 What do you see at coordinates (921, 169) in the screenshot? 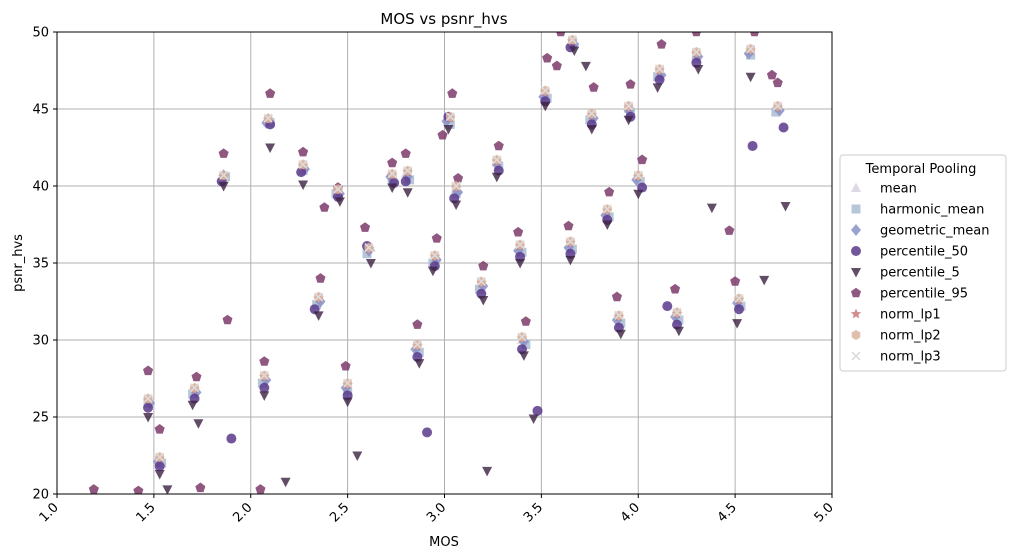
I see `legend-title: Temporal Pooling` at bounding box center [921, 169].